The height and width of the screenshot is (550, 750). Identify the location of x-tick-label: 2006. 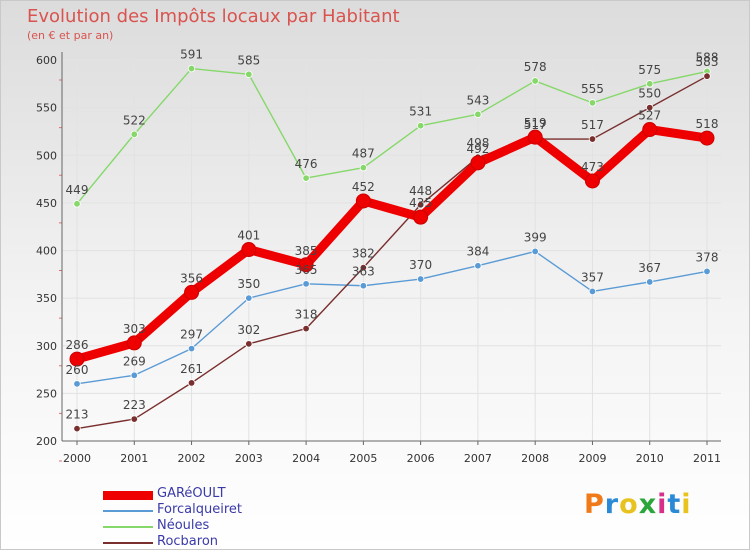
(421, 458).